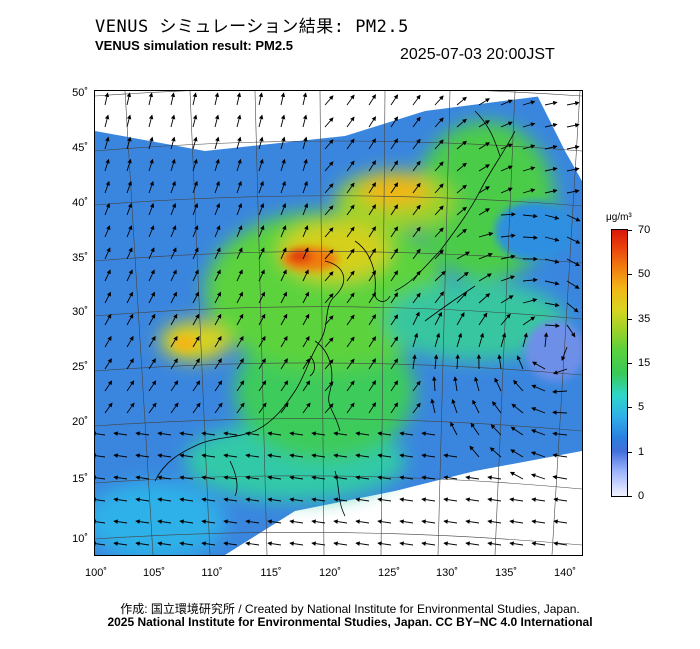 The image size is (700, 649). I want to click on lon-label: 130˚, so click(447, 573).